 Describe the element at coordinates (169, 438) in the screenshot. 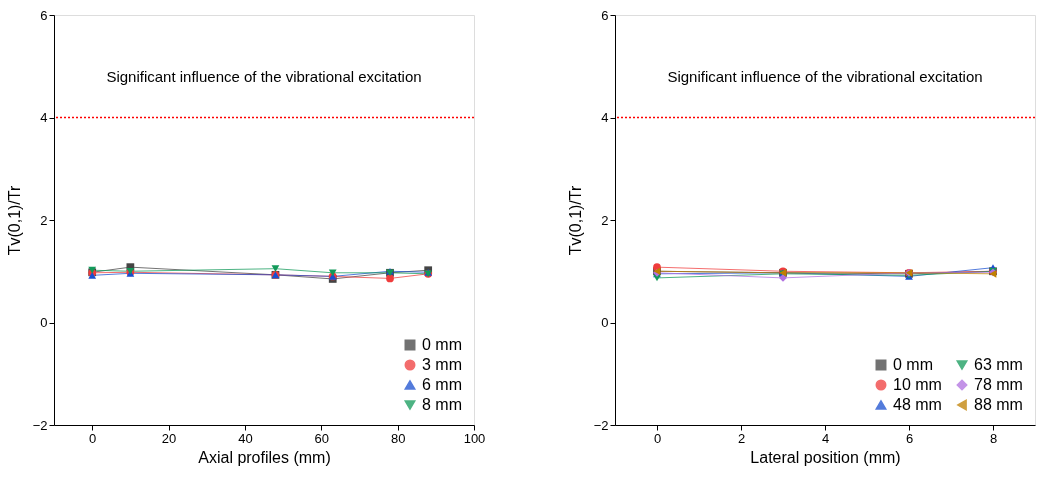

I see `x-tick-label: 20` at that location.